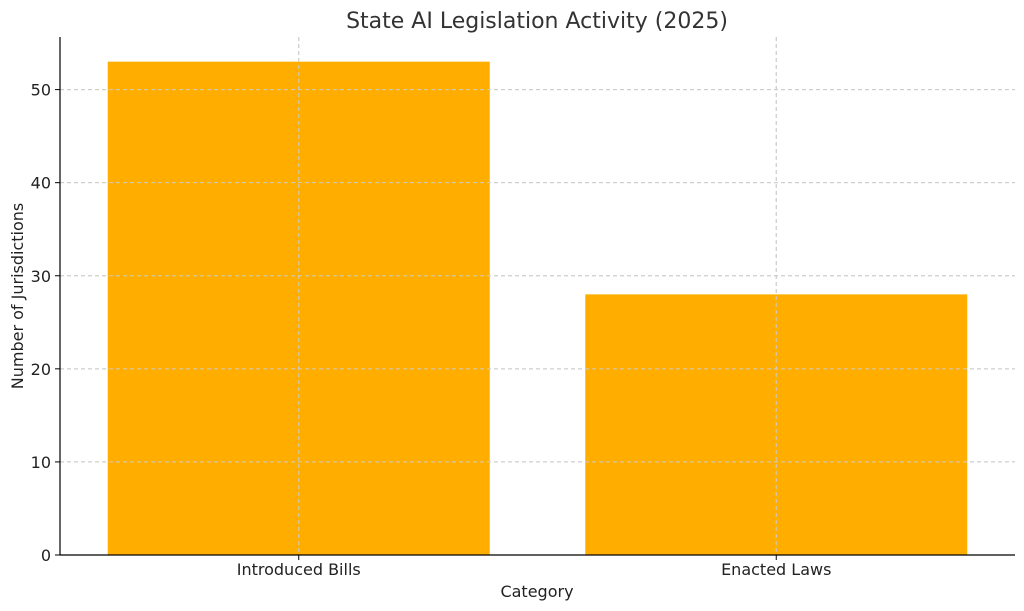  I want to click on x-axis-label: Category, so click(536, 591).